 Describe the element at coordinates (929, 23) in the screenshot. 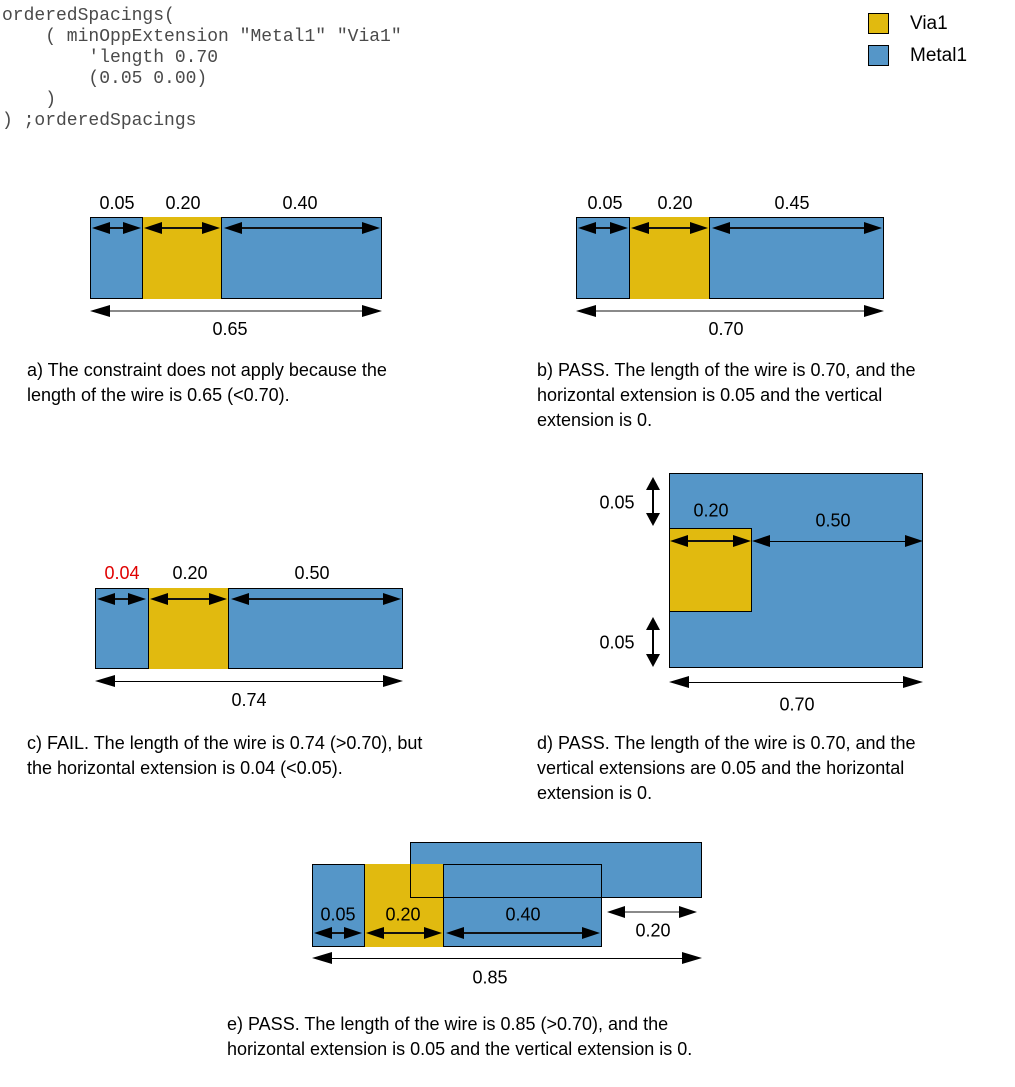

I see `legend-label-via1: Via1` at that location.